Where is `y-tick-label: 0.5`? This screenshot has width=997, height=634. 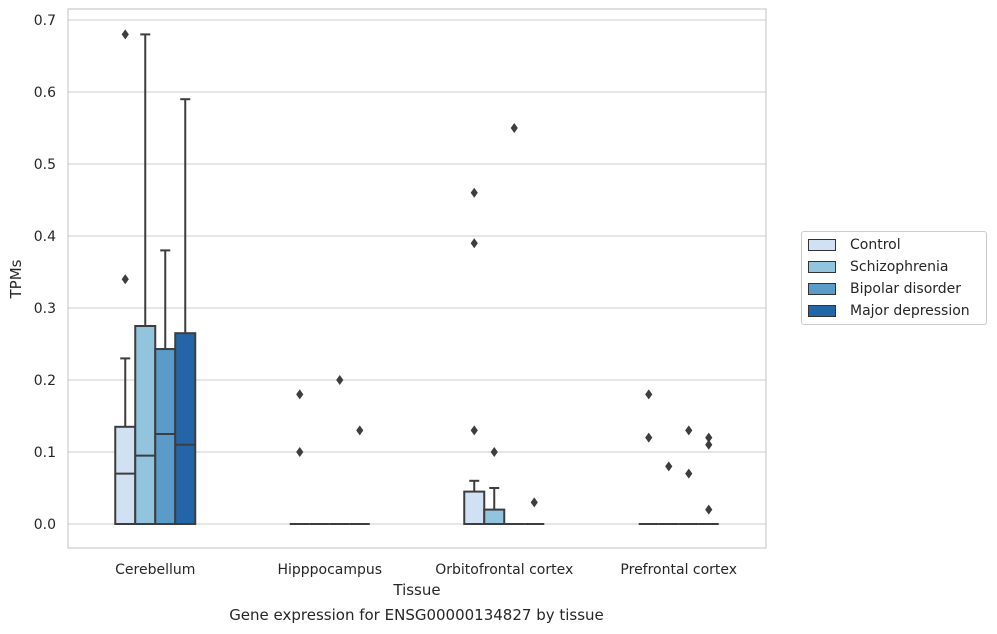
y-tick-label: 0.5 is located at coordinates (45, 165).